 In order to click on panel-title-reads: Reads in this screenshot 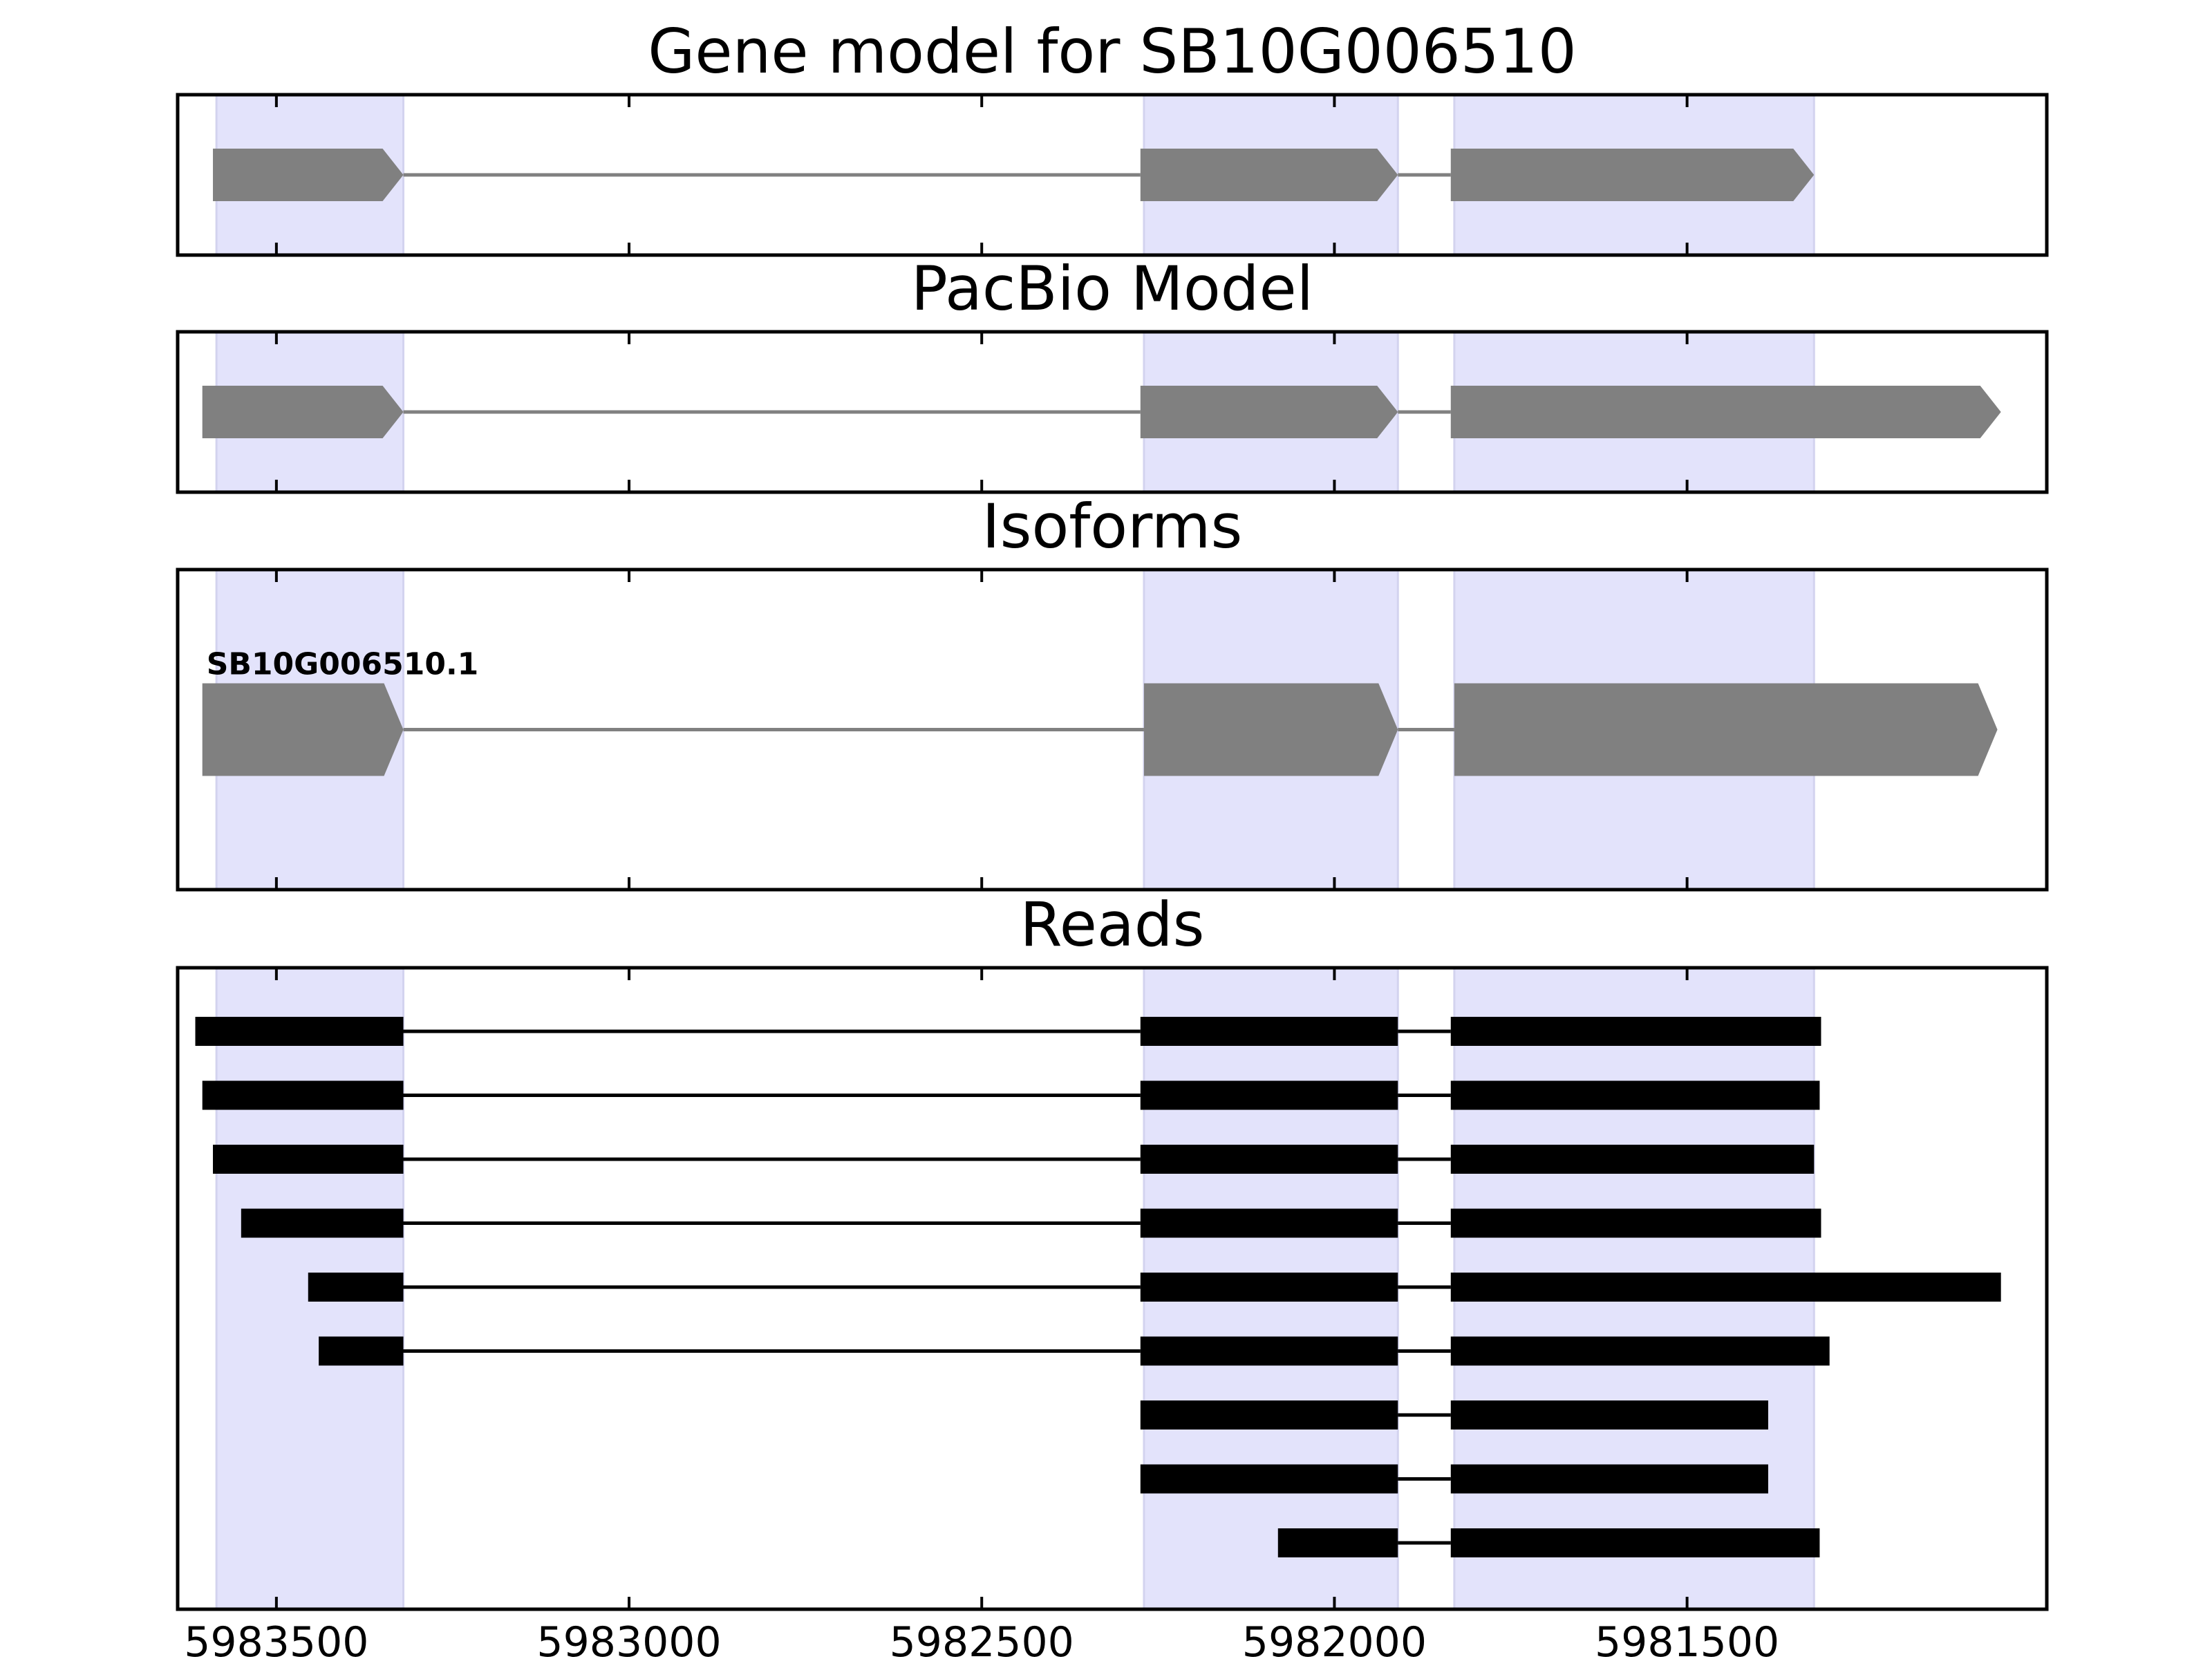, I will do `click(1112, 924)`.